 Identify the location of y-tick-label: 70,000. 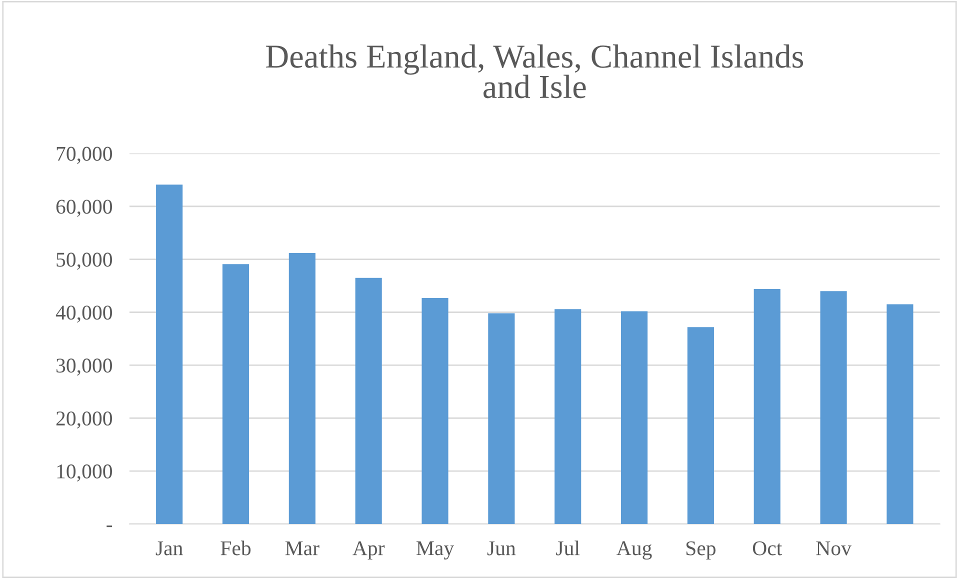
(84, 155).